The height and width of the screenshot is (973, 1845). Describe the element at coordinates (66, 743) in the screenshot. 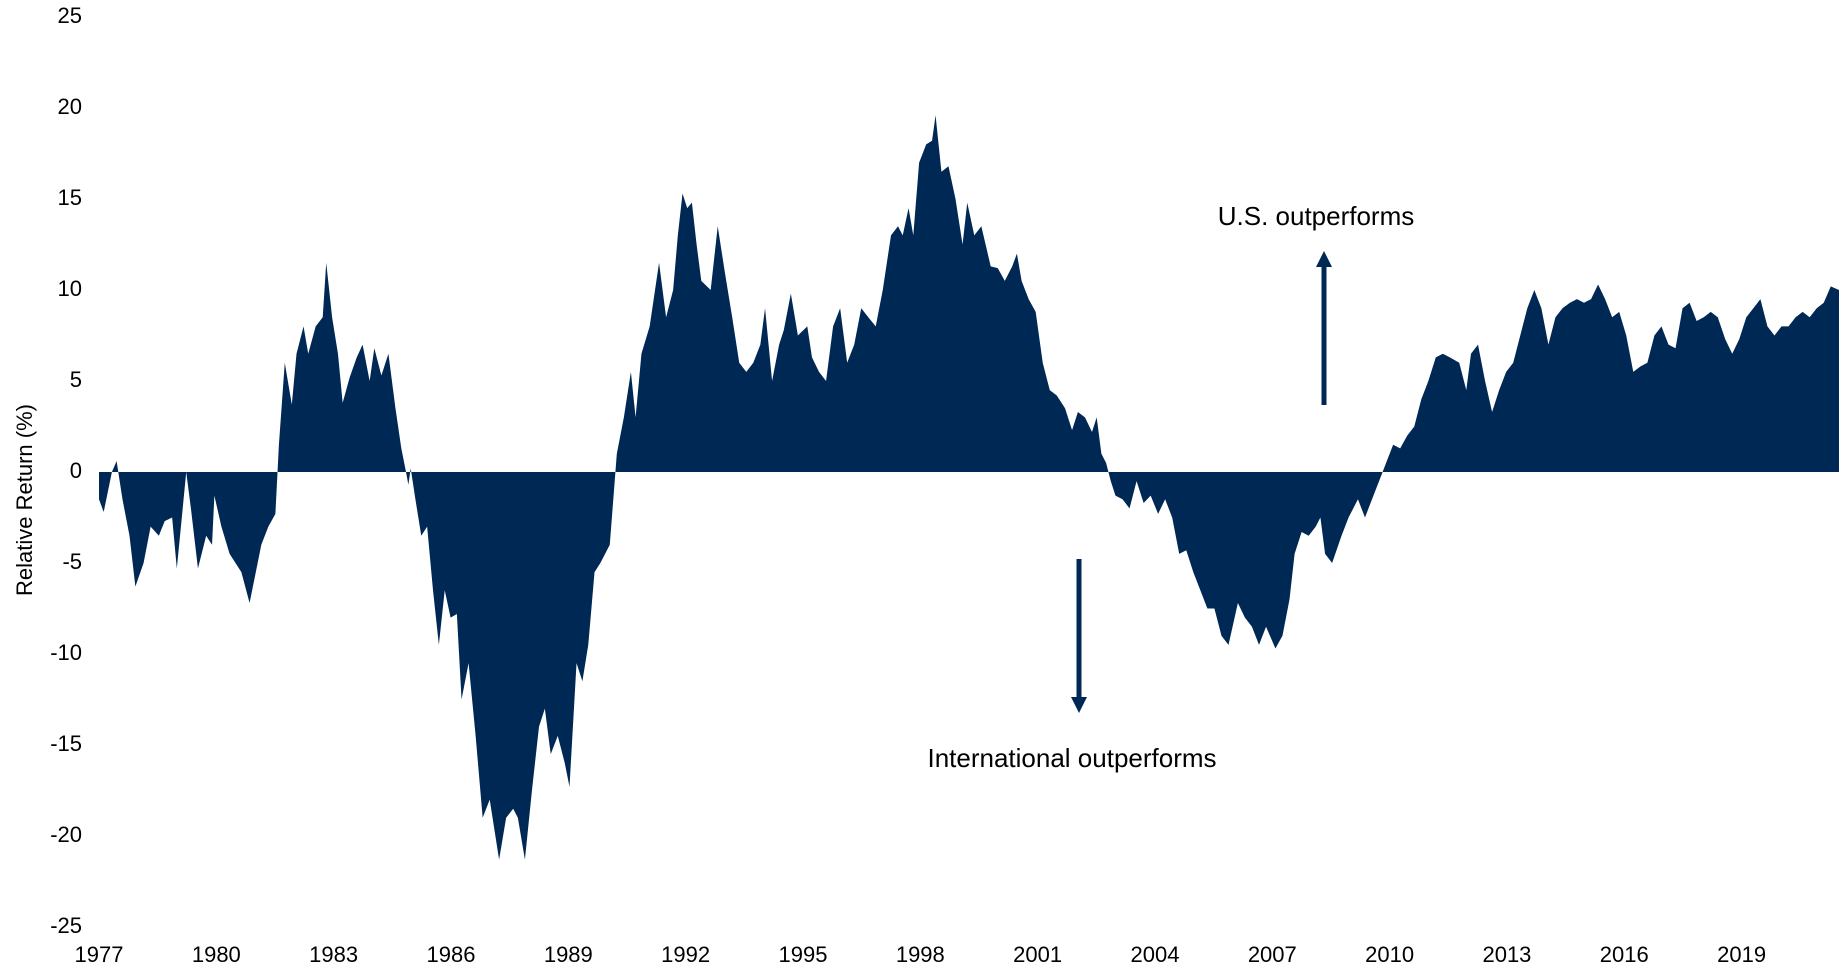

I see `y-tick-label: -15` at that location.